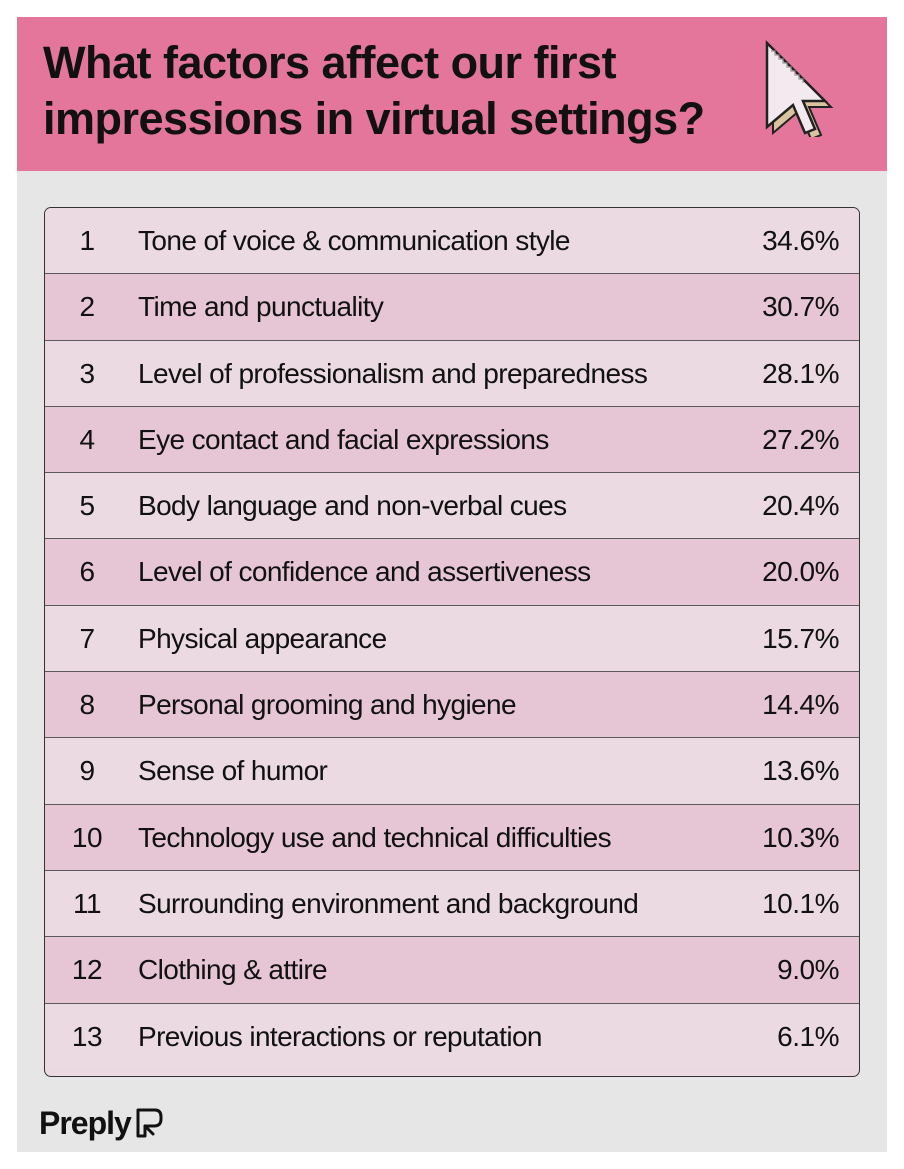  I want to click on row-factor: Body language and non-verbal cues, so click(352, 506).